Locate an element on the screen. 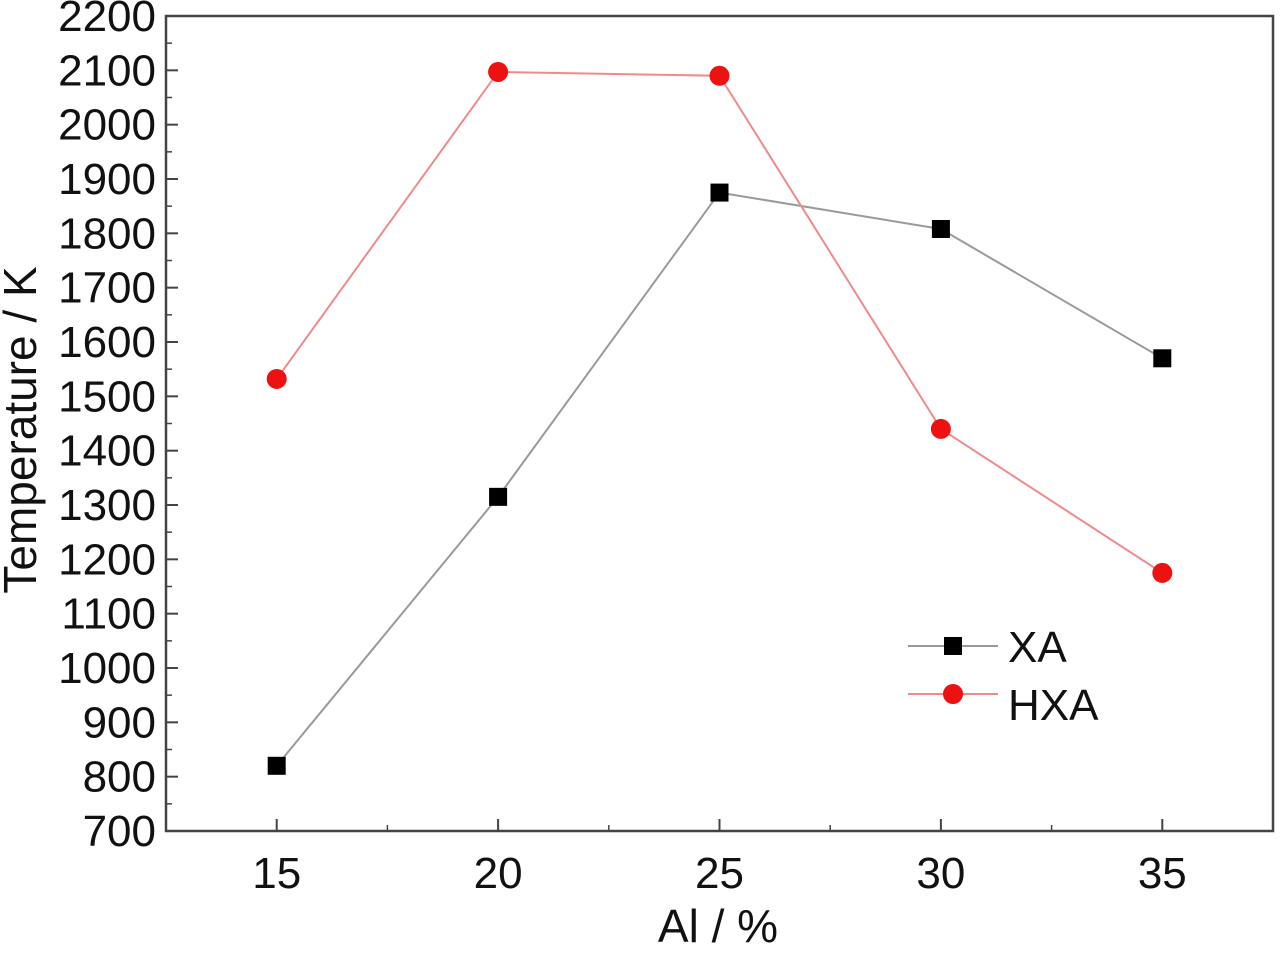  y-tick-label: 1200 is located at coordinates (107, 559).